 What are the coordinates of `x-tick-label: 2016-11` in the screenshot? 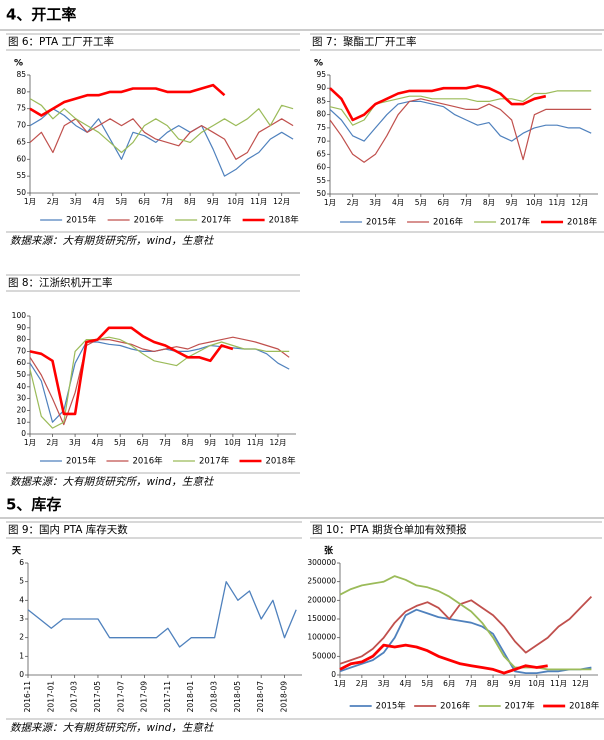 It's located at (27, 697).